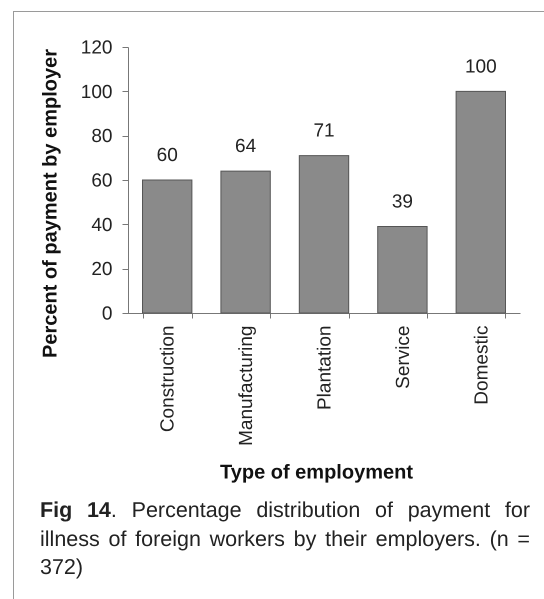 Image resolution: width=544 pixels, height=599 pixels. Describe the element at coordinates (247, 386) in the screenshot. I see `x-tick-label: Manufacturing` at that location.